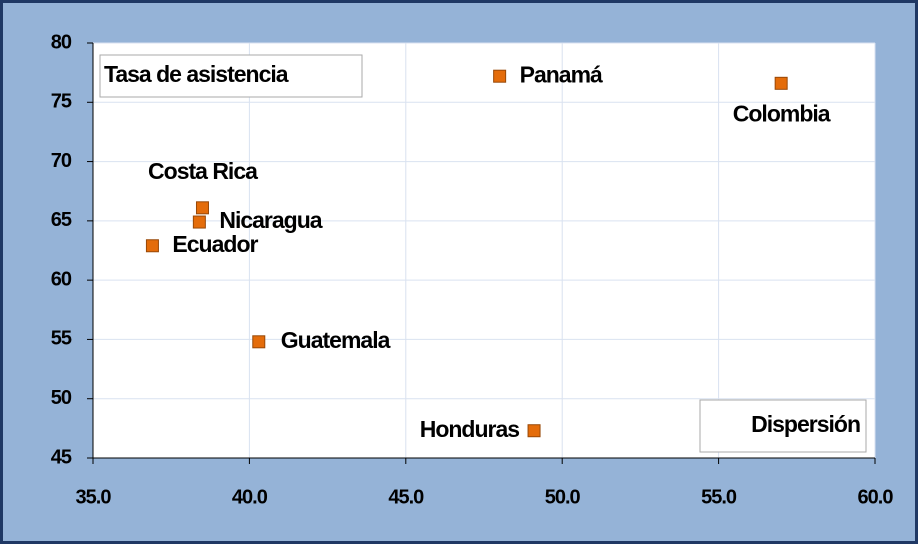 The width and height of the screenshot is (918, 544). What do you see at coordinates (406, 497) in the screenshot?
I see `x-tick-label: 45.0` at bounding box center [406, 497].